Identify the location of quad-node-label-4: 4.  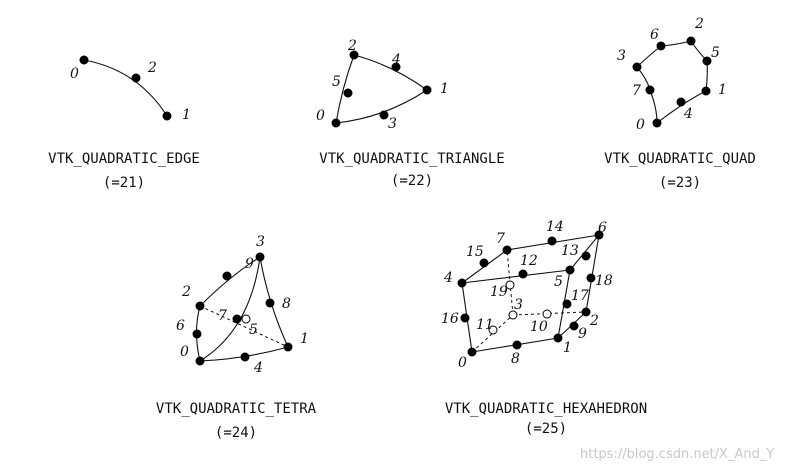
(688, 114).